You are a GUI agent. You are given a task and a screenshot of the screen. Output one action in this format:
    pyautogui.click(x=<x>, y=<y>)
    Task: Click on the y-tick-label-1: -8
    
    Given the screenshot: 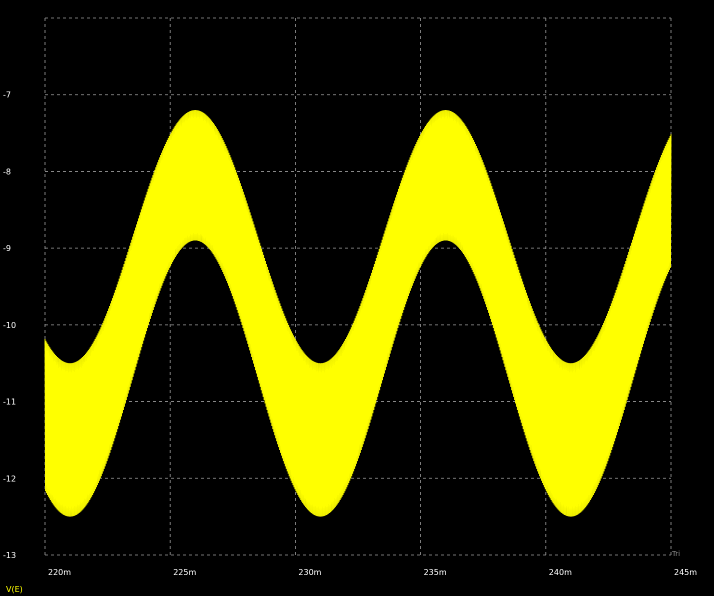 What is the action you would take?
    pyautogui.click(x=7, y=171)
    